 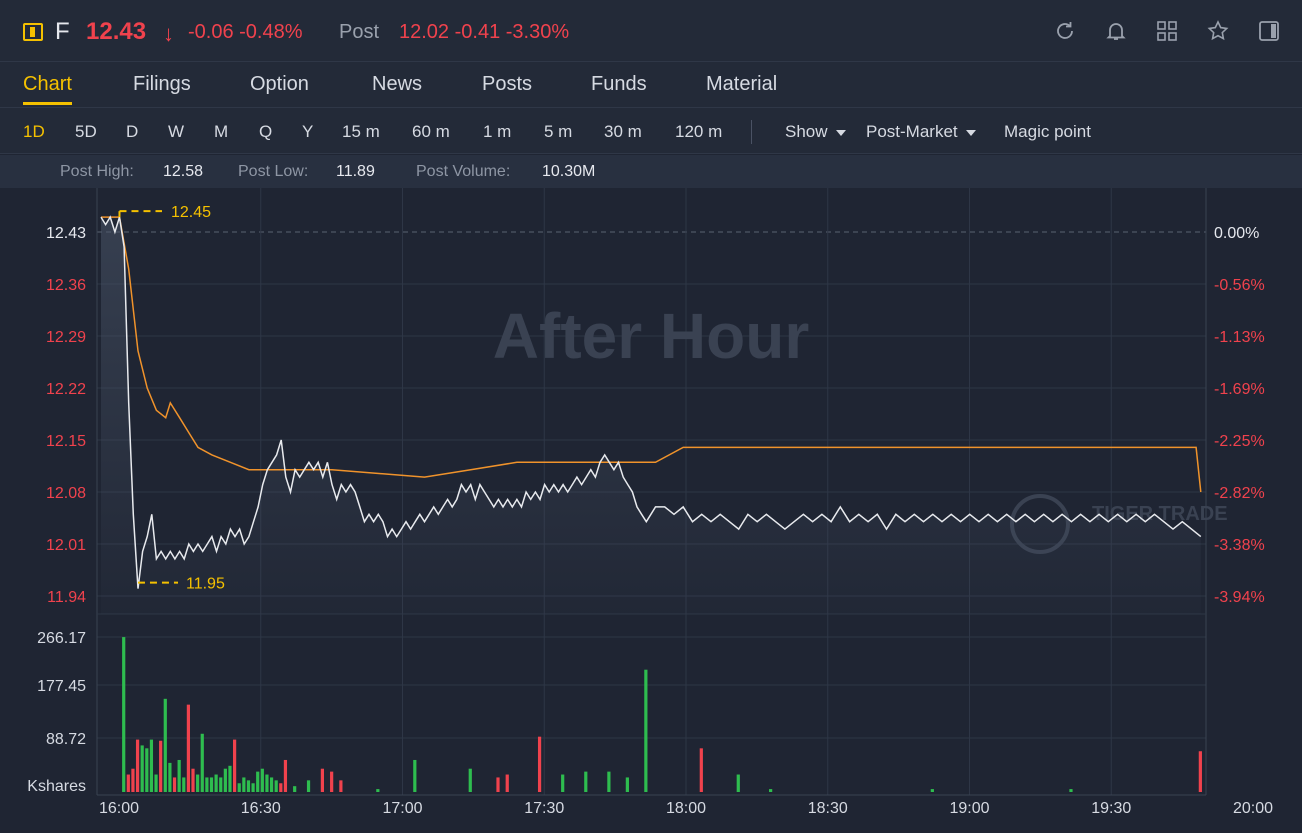 What do you see at coordinates (308, 131) in the screenshot?
I see `period-y: Y` at bounding box center [308, 131].